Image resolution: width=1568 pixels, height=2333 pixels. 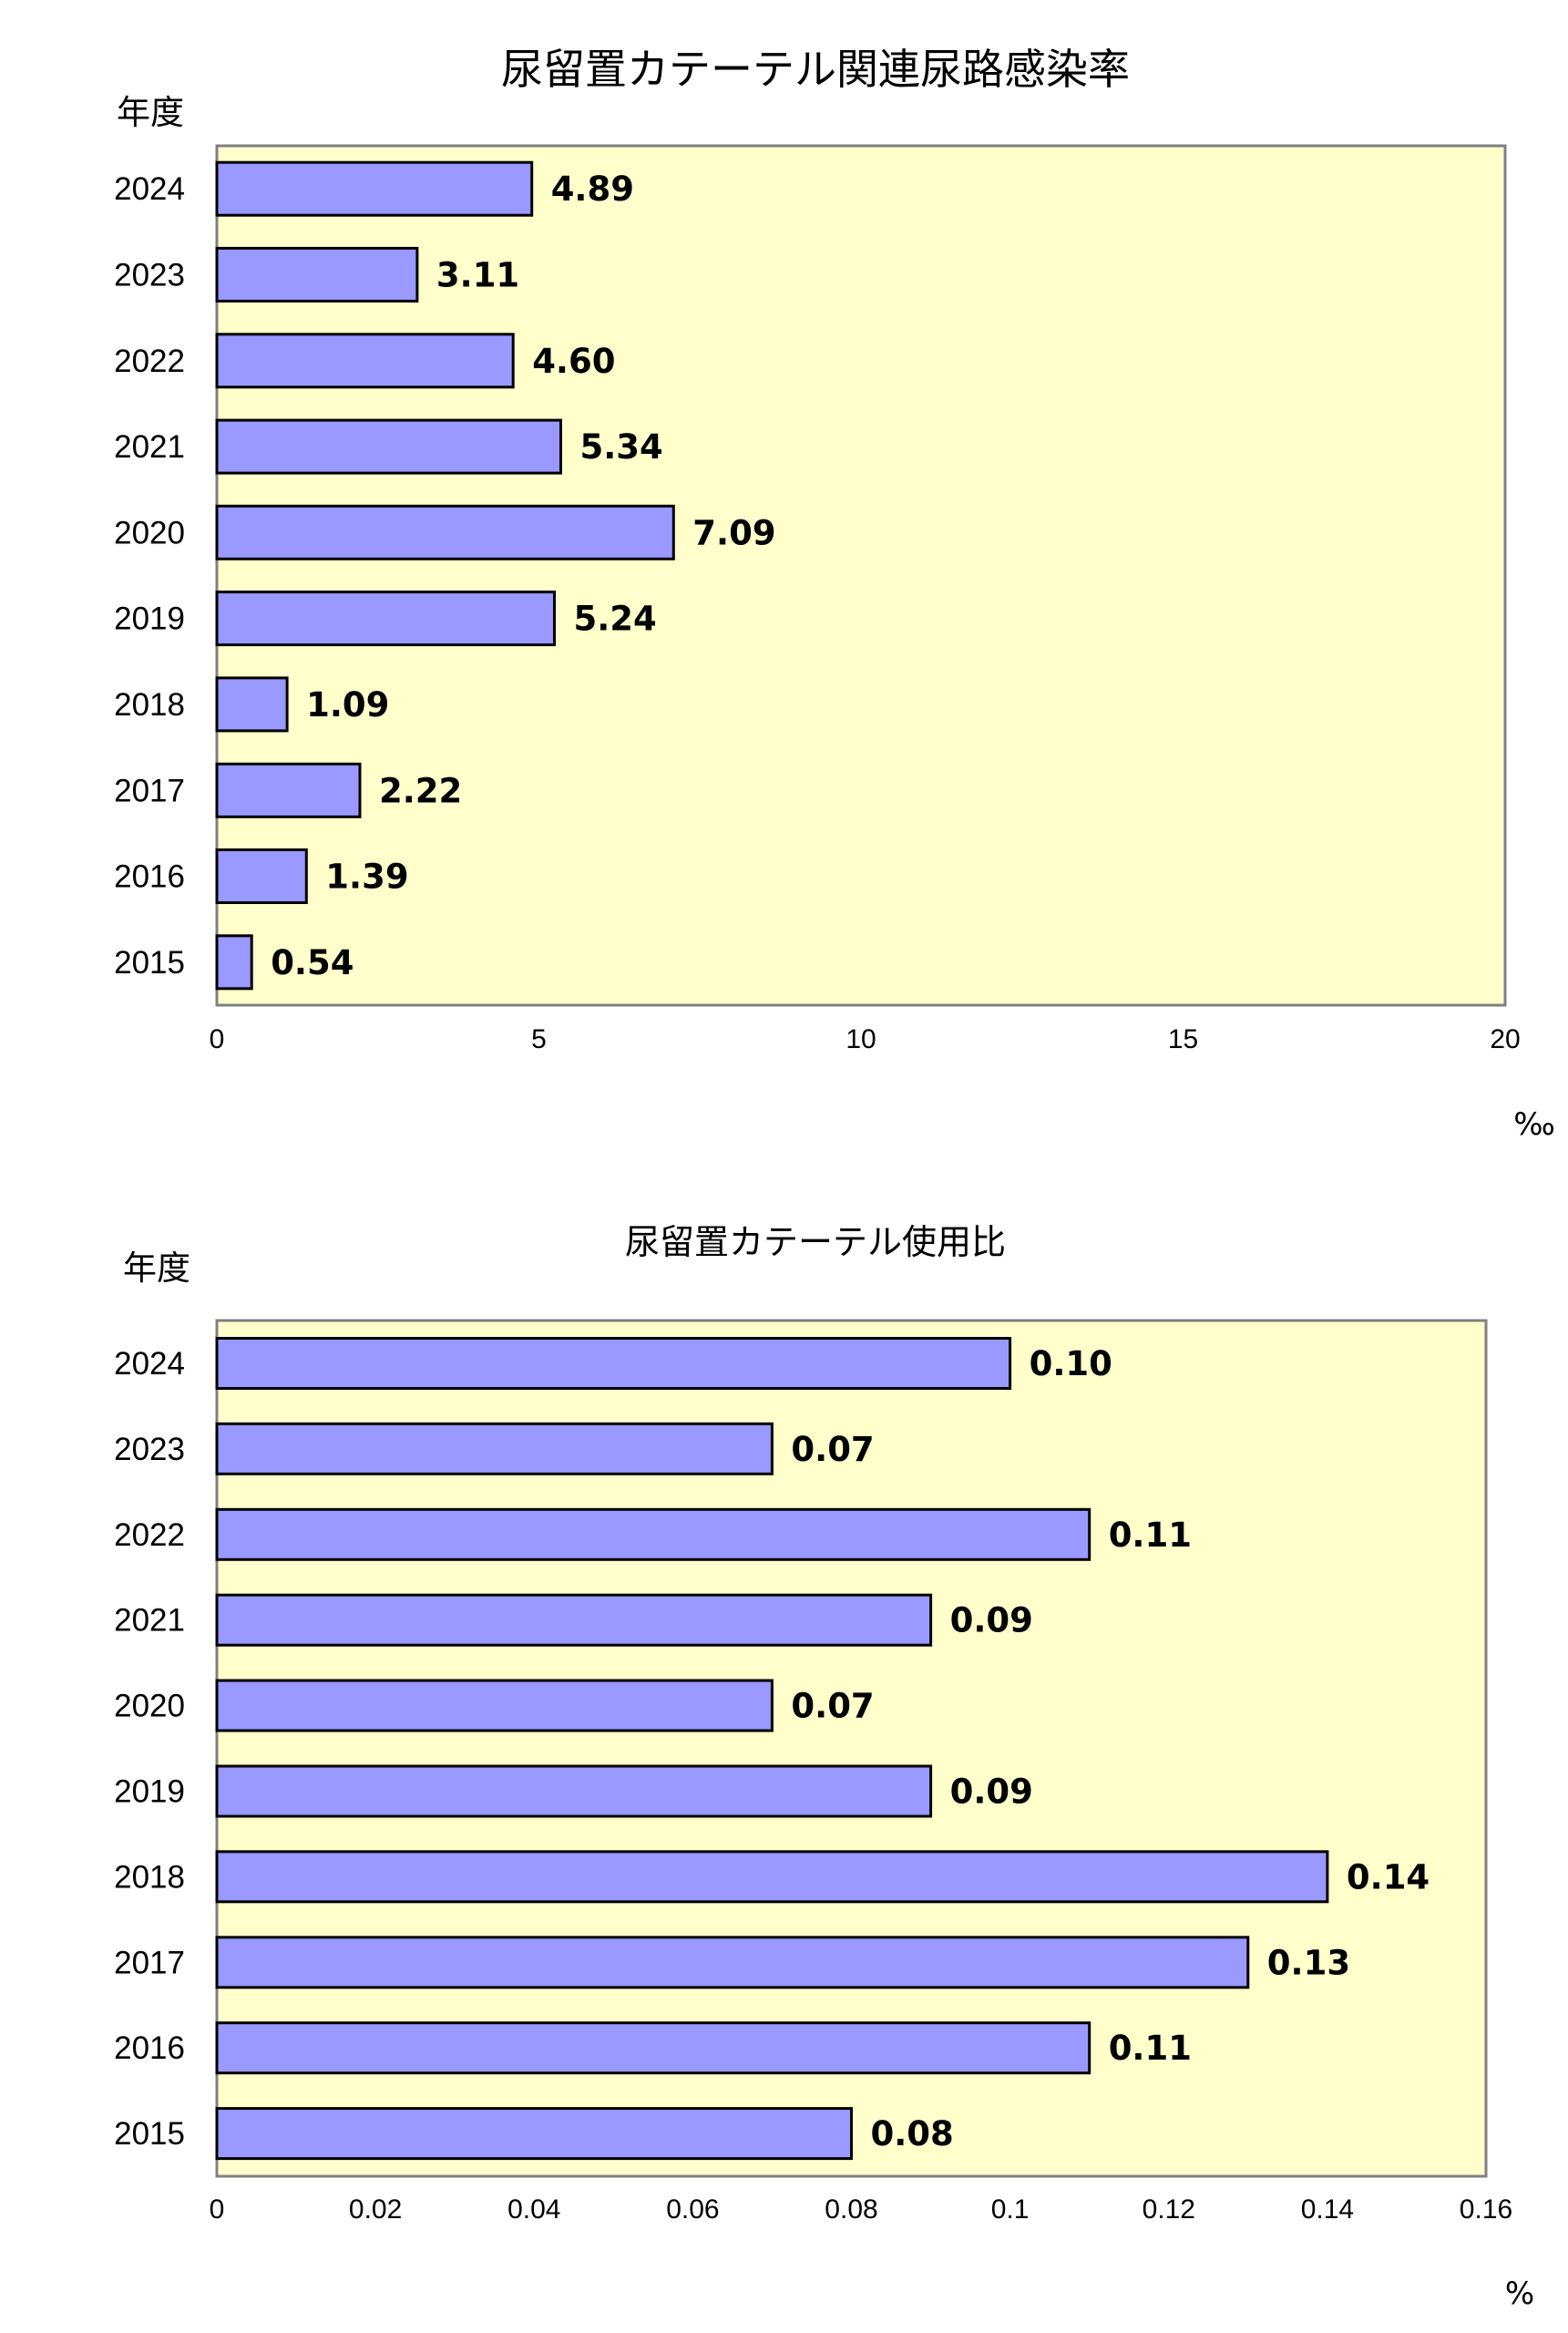 What do you see at coordinates (347, 705) in the screenshot?
I see `data-label-2018: 1.09` at bounding box center [347, 705].